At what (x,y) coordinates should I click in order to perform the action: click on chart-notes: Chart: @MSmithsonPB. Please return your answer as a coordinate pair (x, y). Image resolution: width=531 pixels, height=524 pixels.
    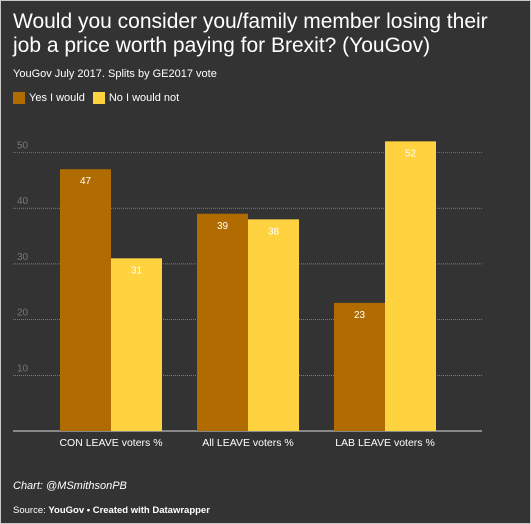
    Looking at the image, I should click on (70, 486).